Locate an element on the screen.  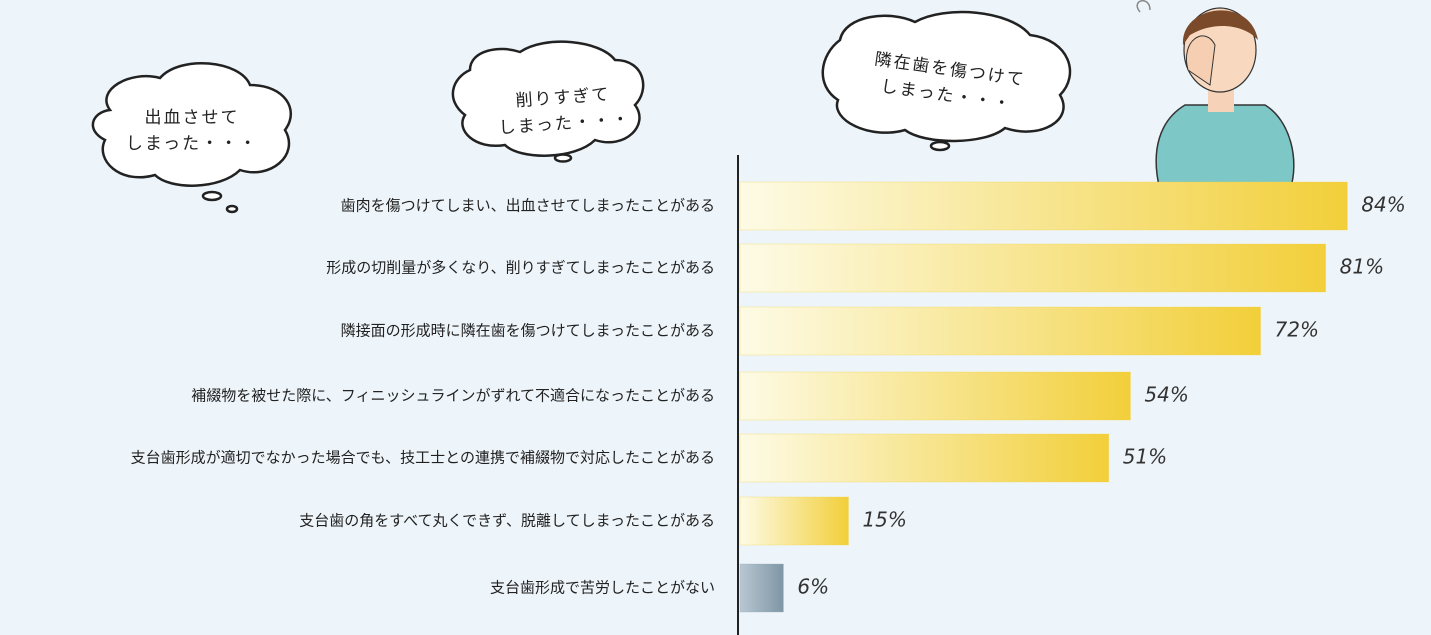
value-label: 54% is located at coordinates (1166, 395).